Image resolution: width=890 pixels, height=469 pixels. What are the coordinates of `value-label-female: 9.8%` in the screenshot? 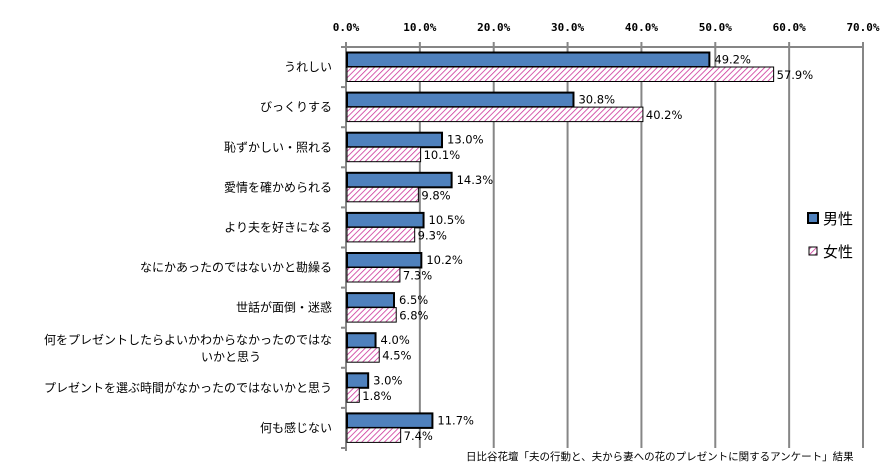 It's located at (435, 195).